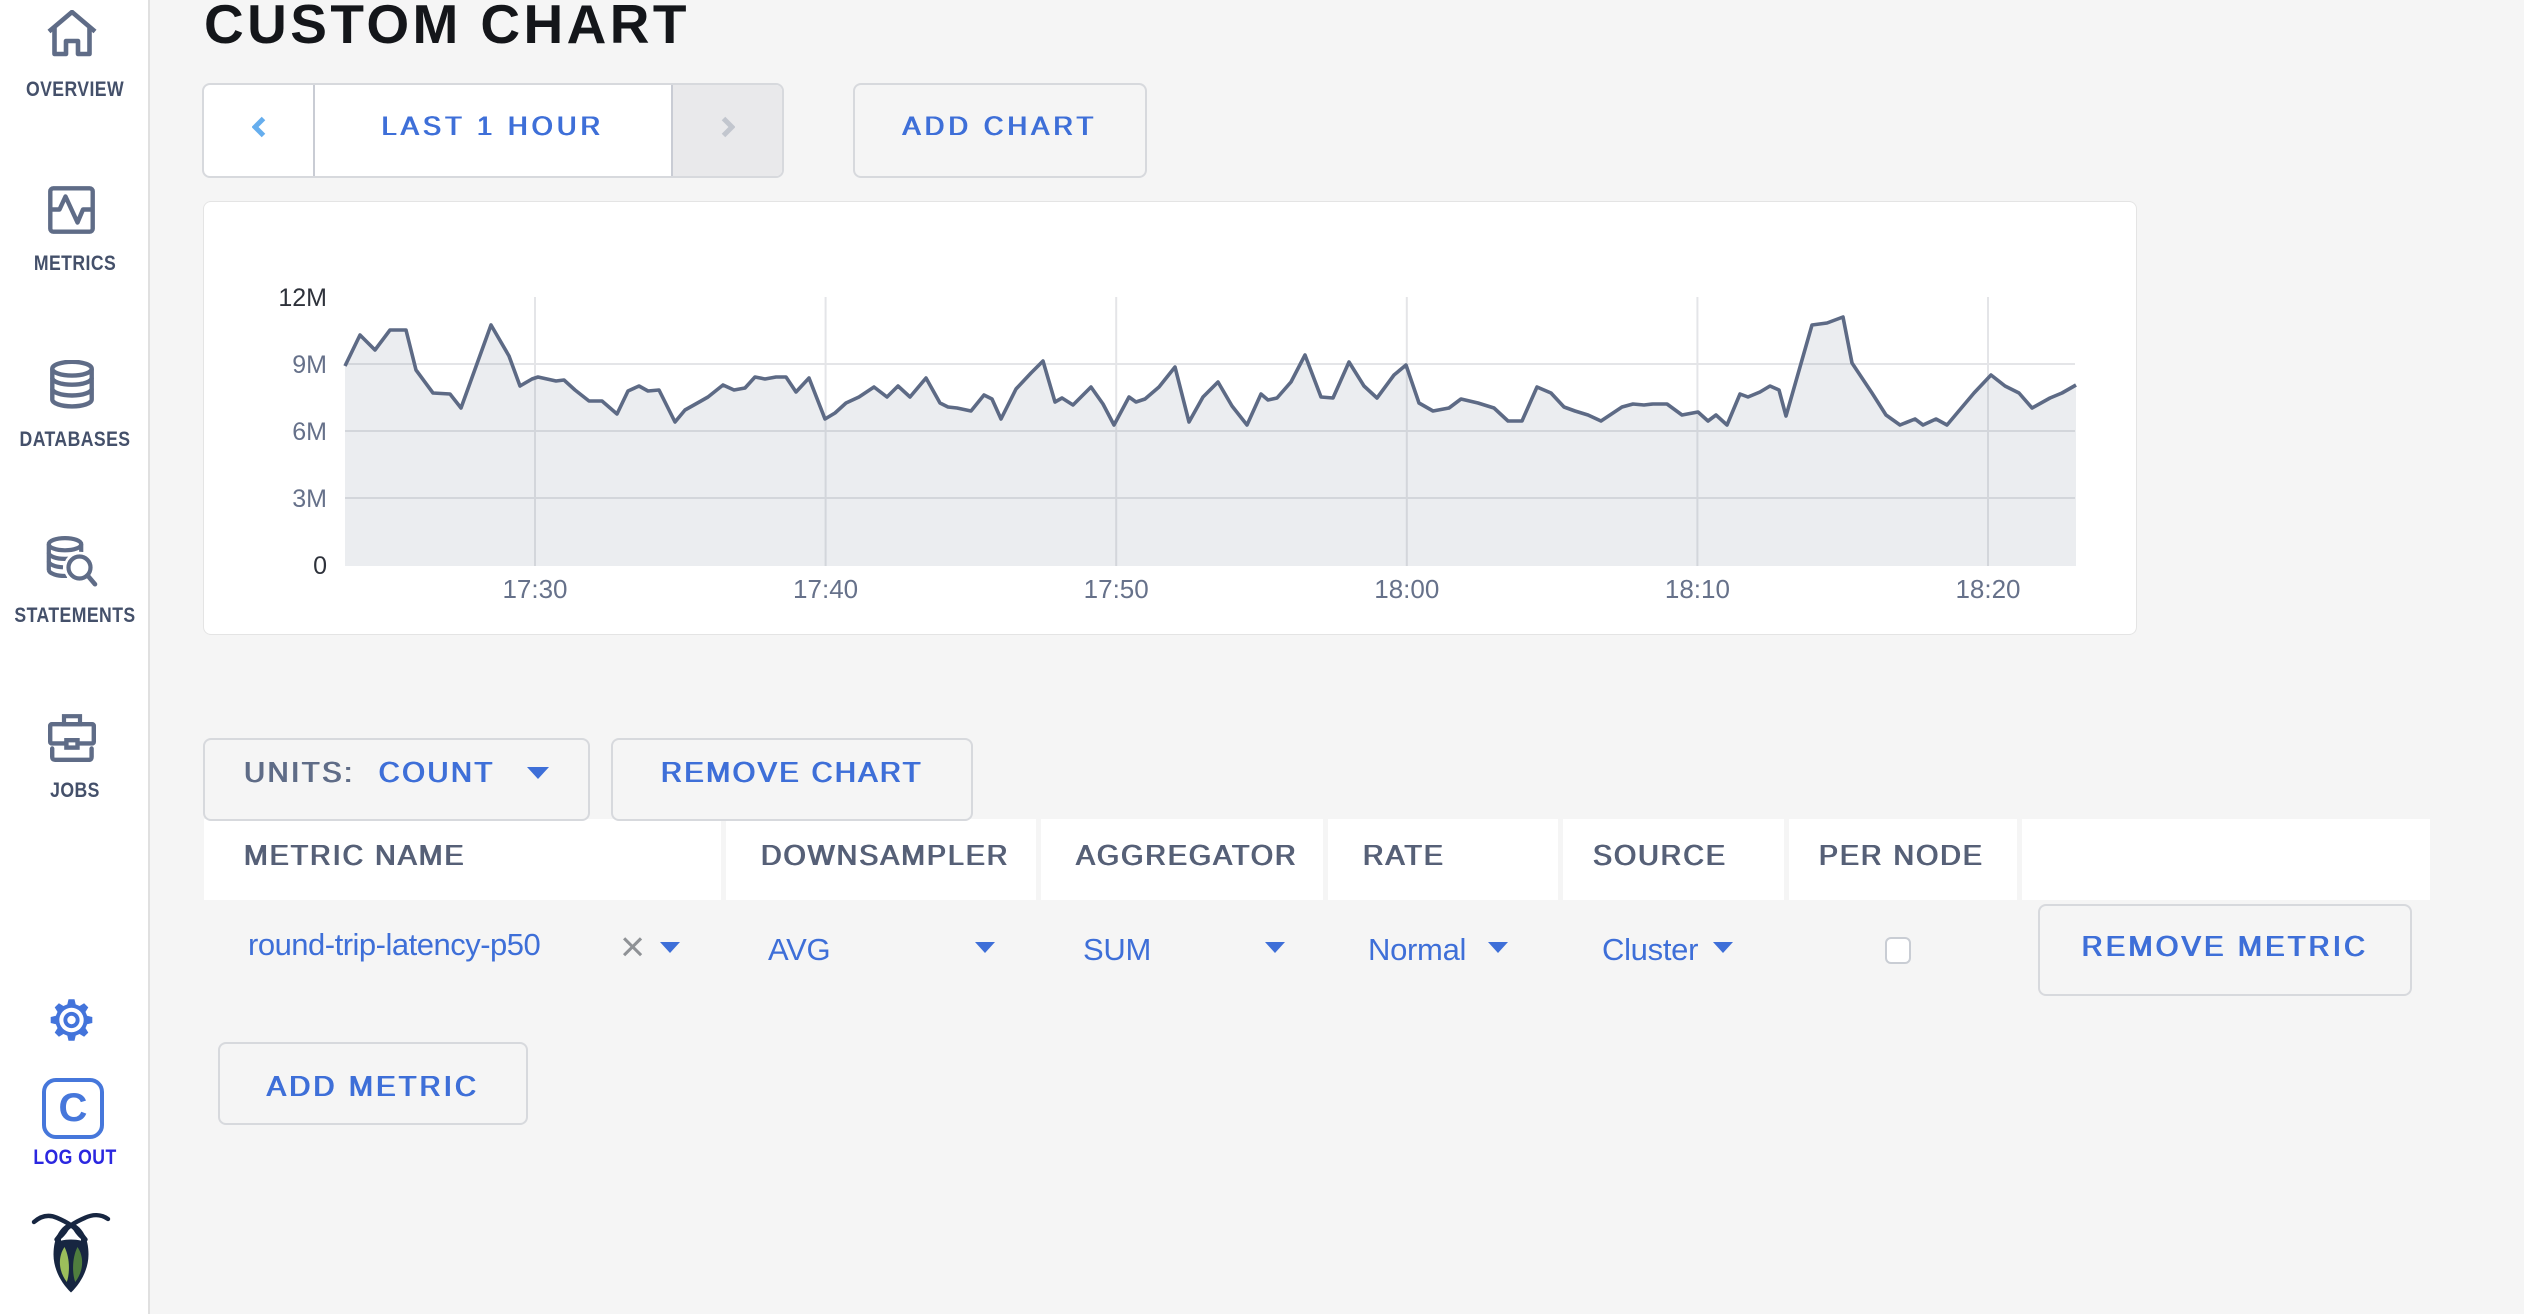 The width and height of the screenshot is (2524, 1314). I want to click on svg-text: 18:10, so click(1697, 589).